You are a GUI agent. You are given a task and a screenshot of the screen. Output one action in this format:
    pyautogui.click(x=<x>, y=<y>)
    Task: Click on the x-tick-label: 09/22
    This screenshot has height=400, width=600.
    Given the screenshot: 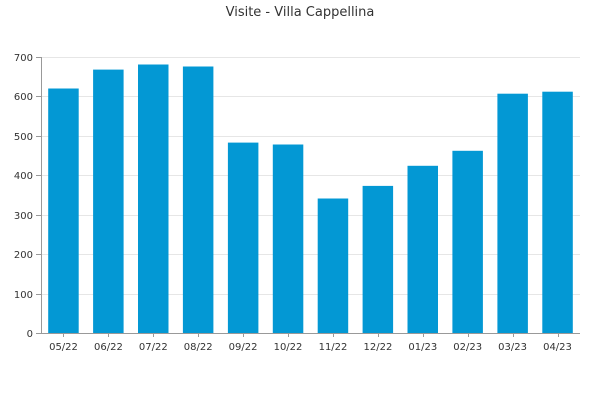 What is the action you would take?
    pyautogui.click(x=243, y=347)
    